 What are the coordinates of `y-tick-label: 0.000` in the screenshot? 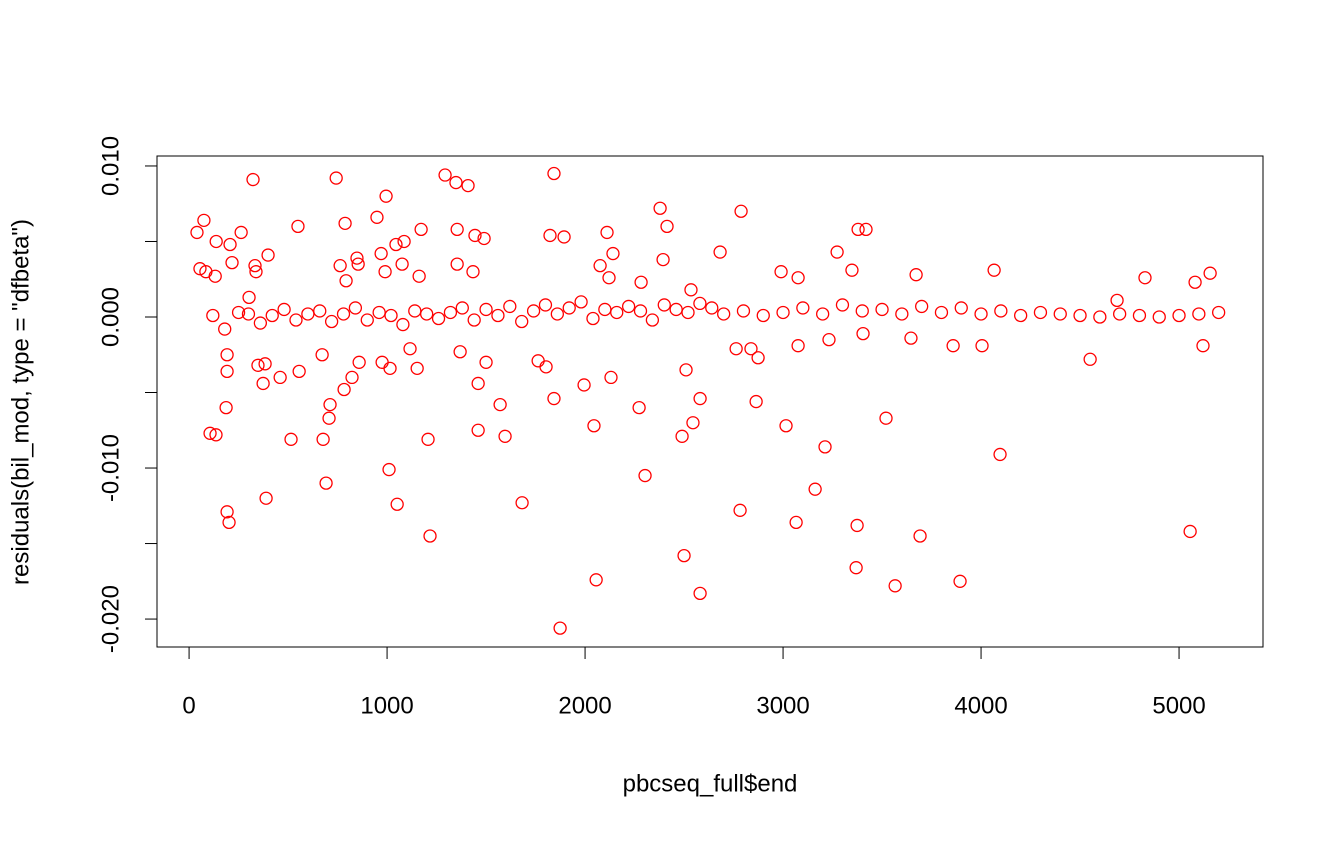 It's located at (110, 317).